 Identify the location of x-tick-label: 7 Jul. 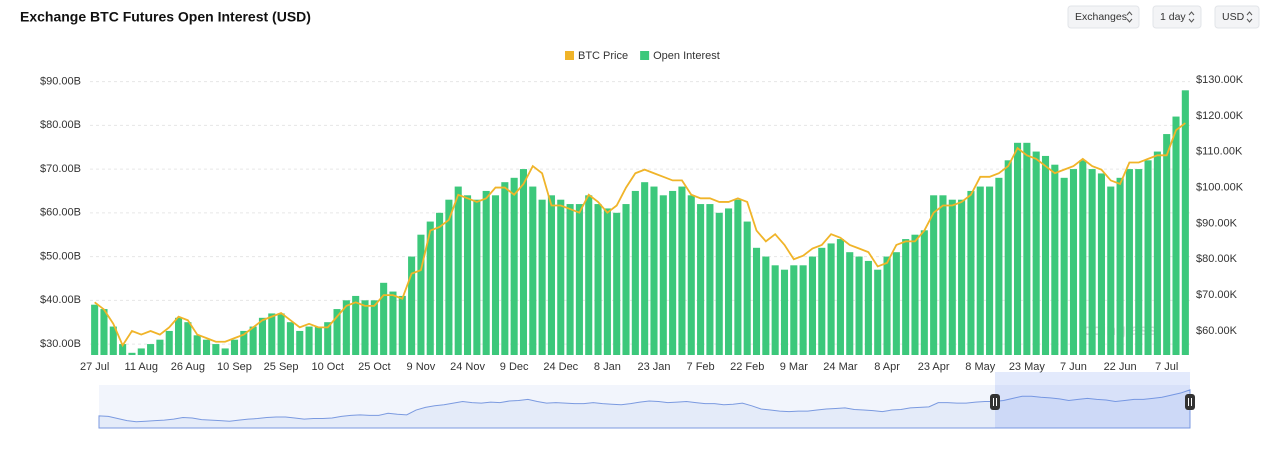
(1166, 367).